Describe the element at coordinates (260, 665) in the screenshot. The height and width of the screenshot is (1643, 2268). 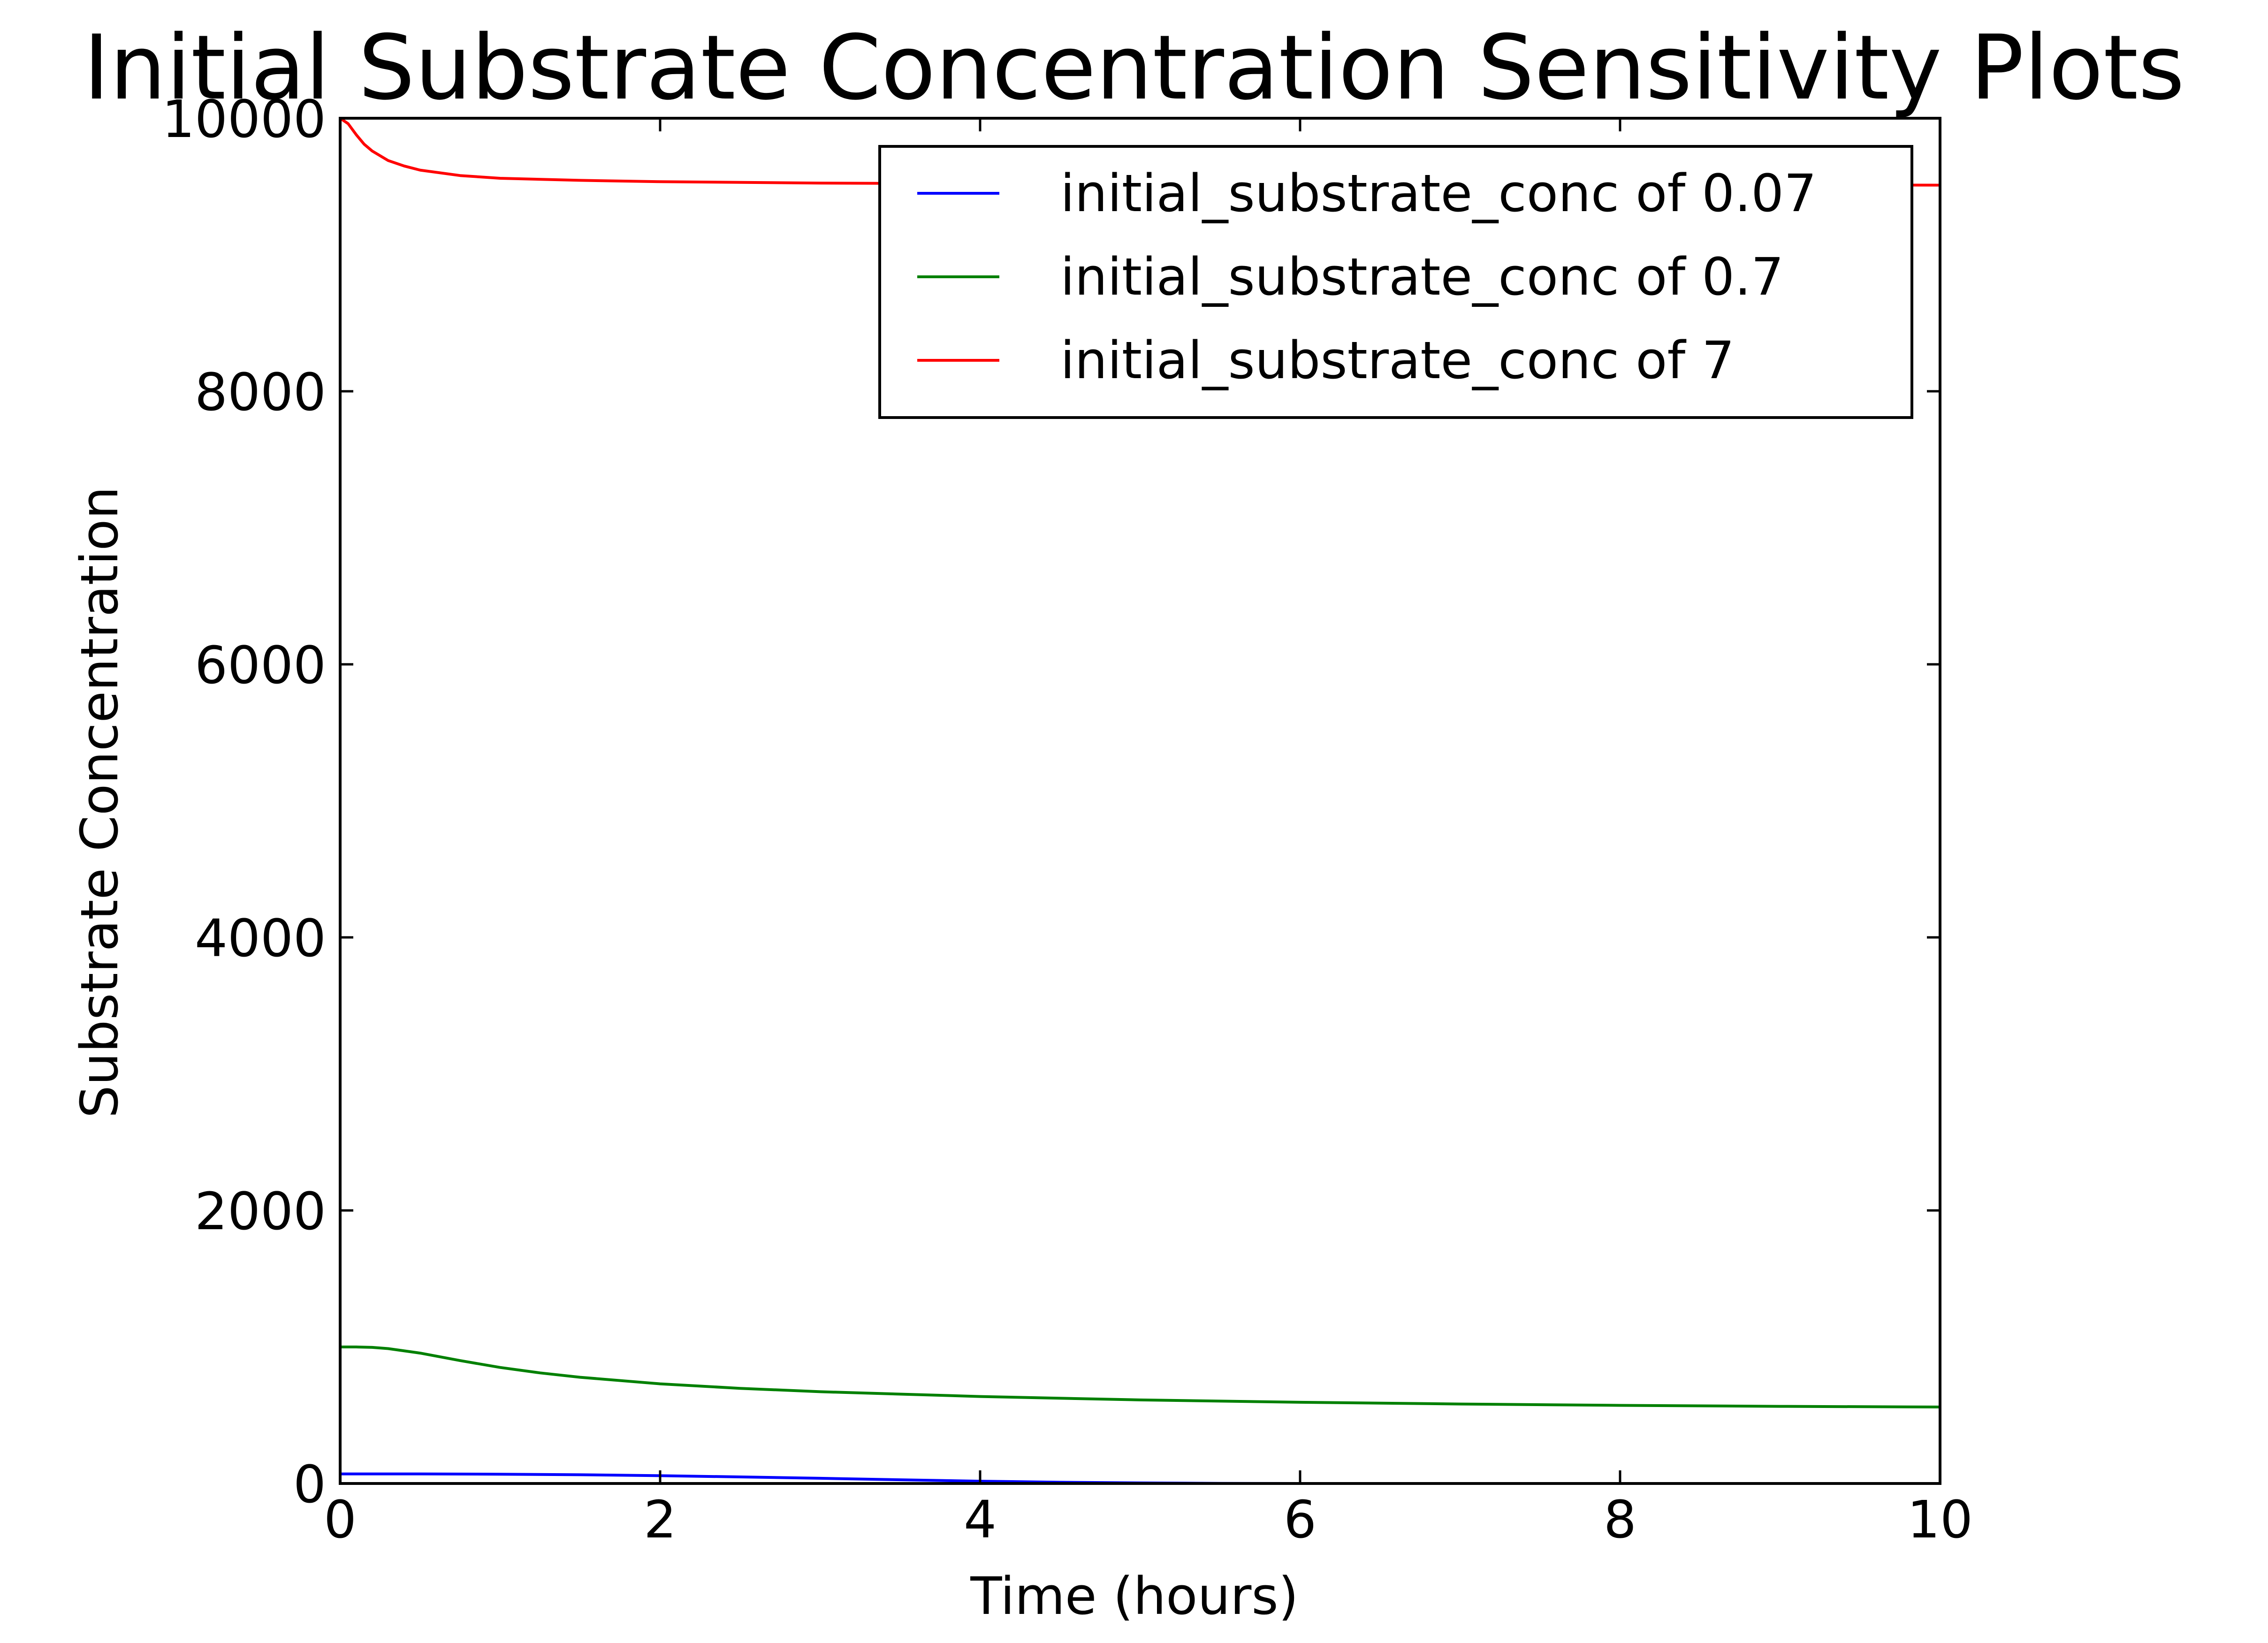
I see `y-tick-label: 6000` at that location.